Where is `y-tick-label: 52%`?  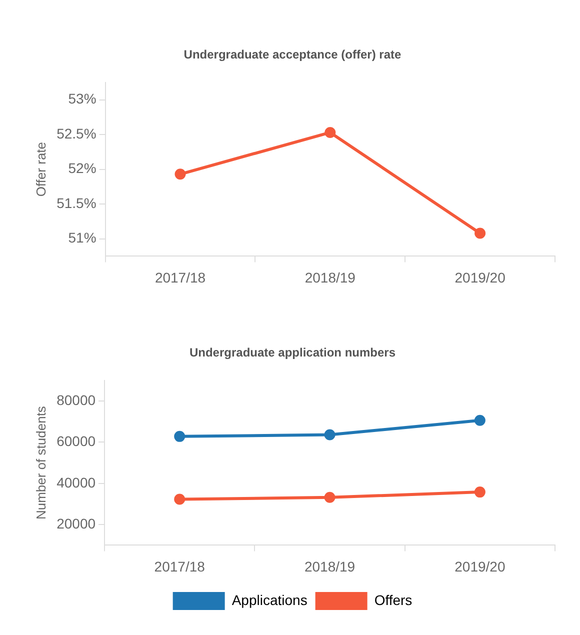
y-tick-label: 52% is located at coordinates (82, 168).